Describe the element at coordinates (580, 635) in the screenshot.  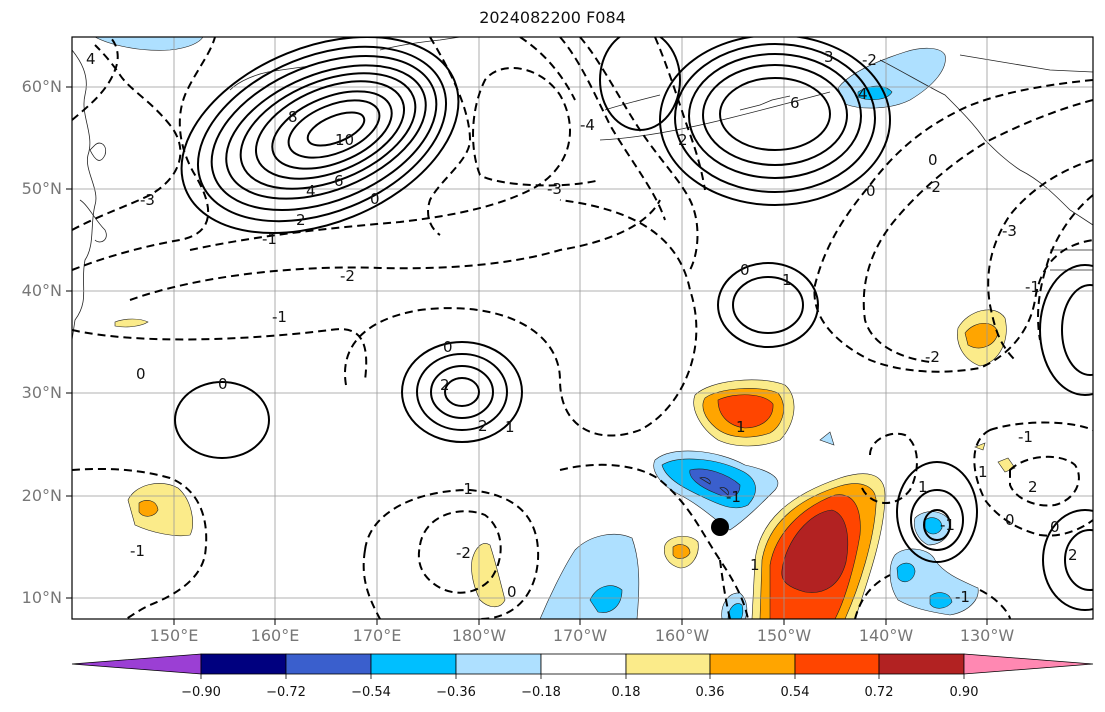
I see `lon-label-170w: 170°W` at that location.